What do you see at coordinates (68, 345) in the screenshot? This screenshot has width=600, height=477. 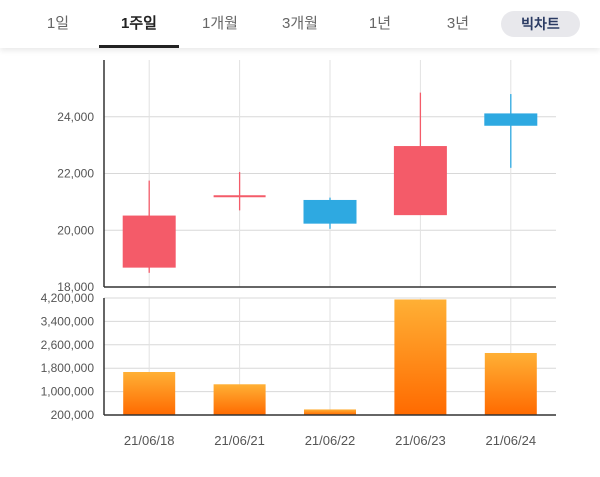 I see `volume-tick-label: 2,600,000` at bounding box center [68, 345].